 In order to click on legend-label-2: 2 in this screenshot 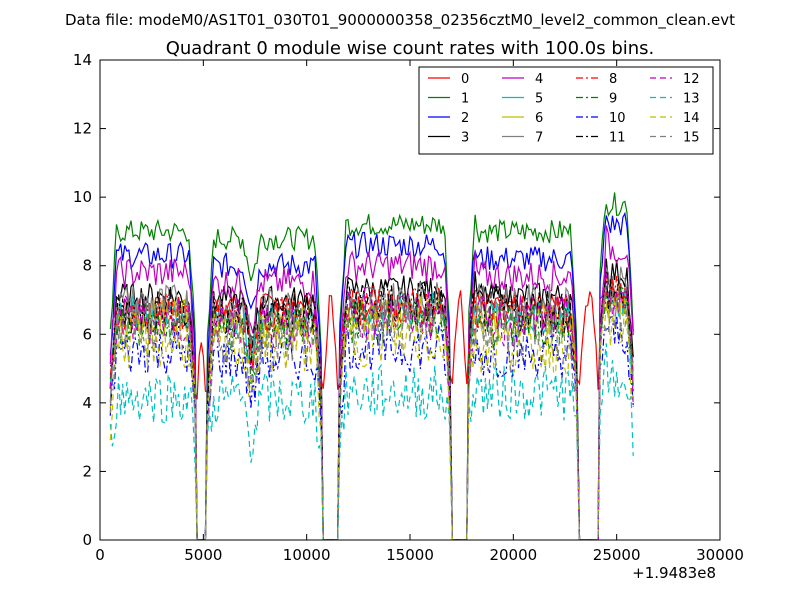, I will do `click(465, 118)`.